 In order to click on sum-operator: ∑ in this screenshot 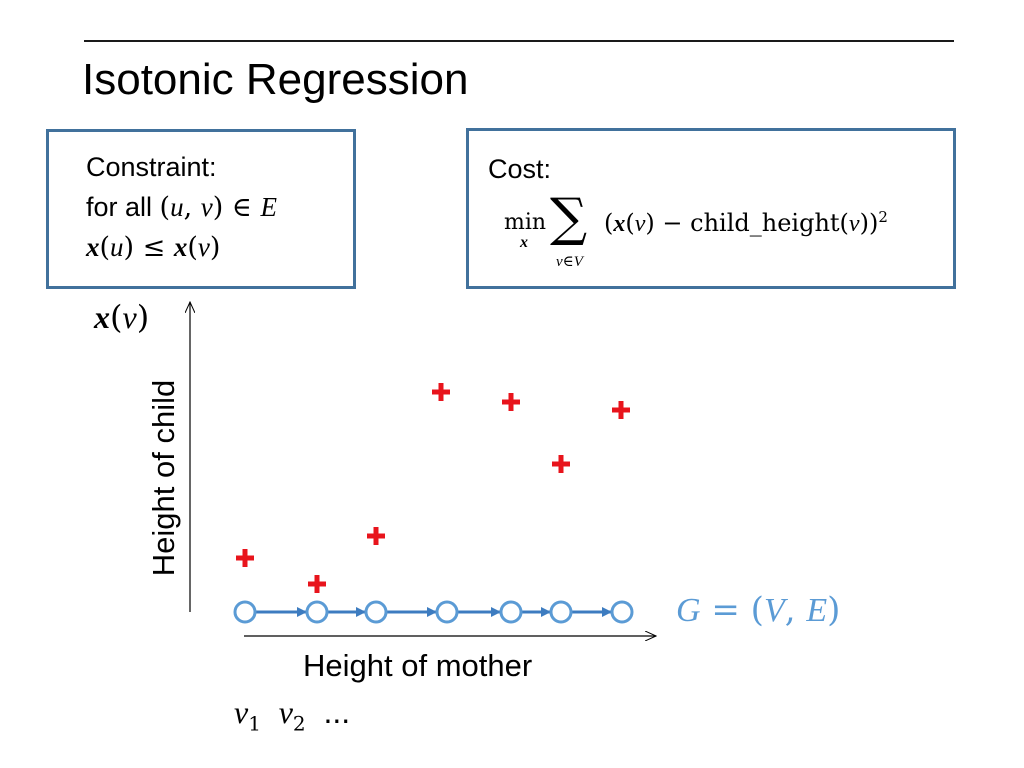, I will do `click(569, 218)`.